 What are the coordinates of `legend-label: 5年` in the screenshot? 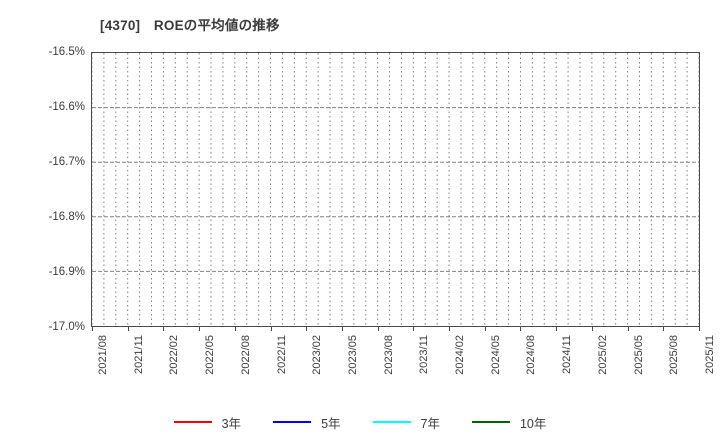 It's located at (331, 423).